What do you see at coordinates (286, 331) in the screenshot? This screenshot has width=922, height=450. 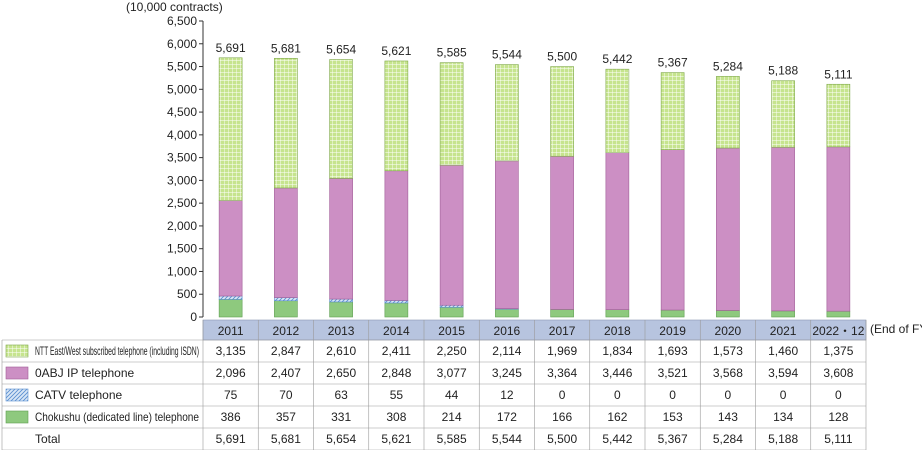 I see `x-tick-label: 2012` at bounding box center [286, 331].